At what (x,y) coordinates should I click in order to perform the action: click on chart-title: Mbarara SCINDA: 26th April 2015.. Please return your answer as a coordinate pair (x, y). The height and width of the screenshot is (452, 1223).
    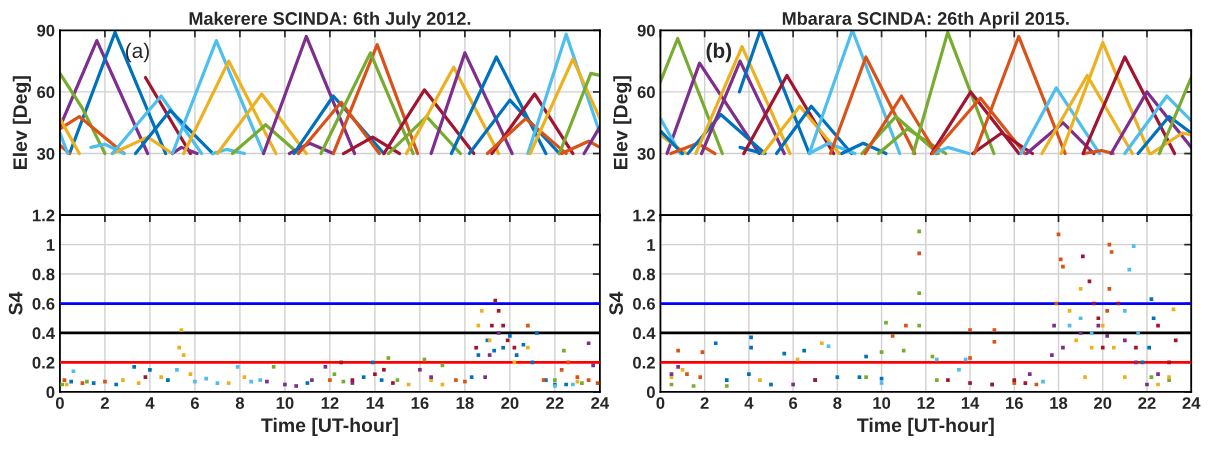
    Looking at the image, I should click on (925, 20).